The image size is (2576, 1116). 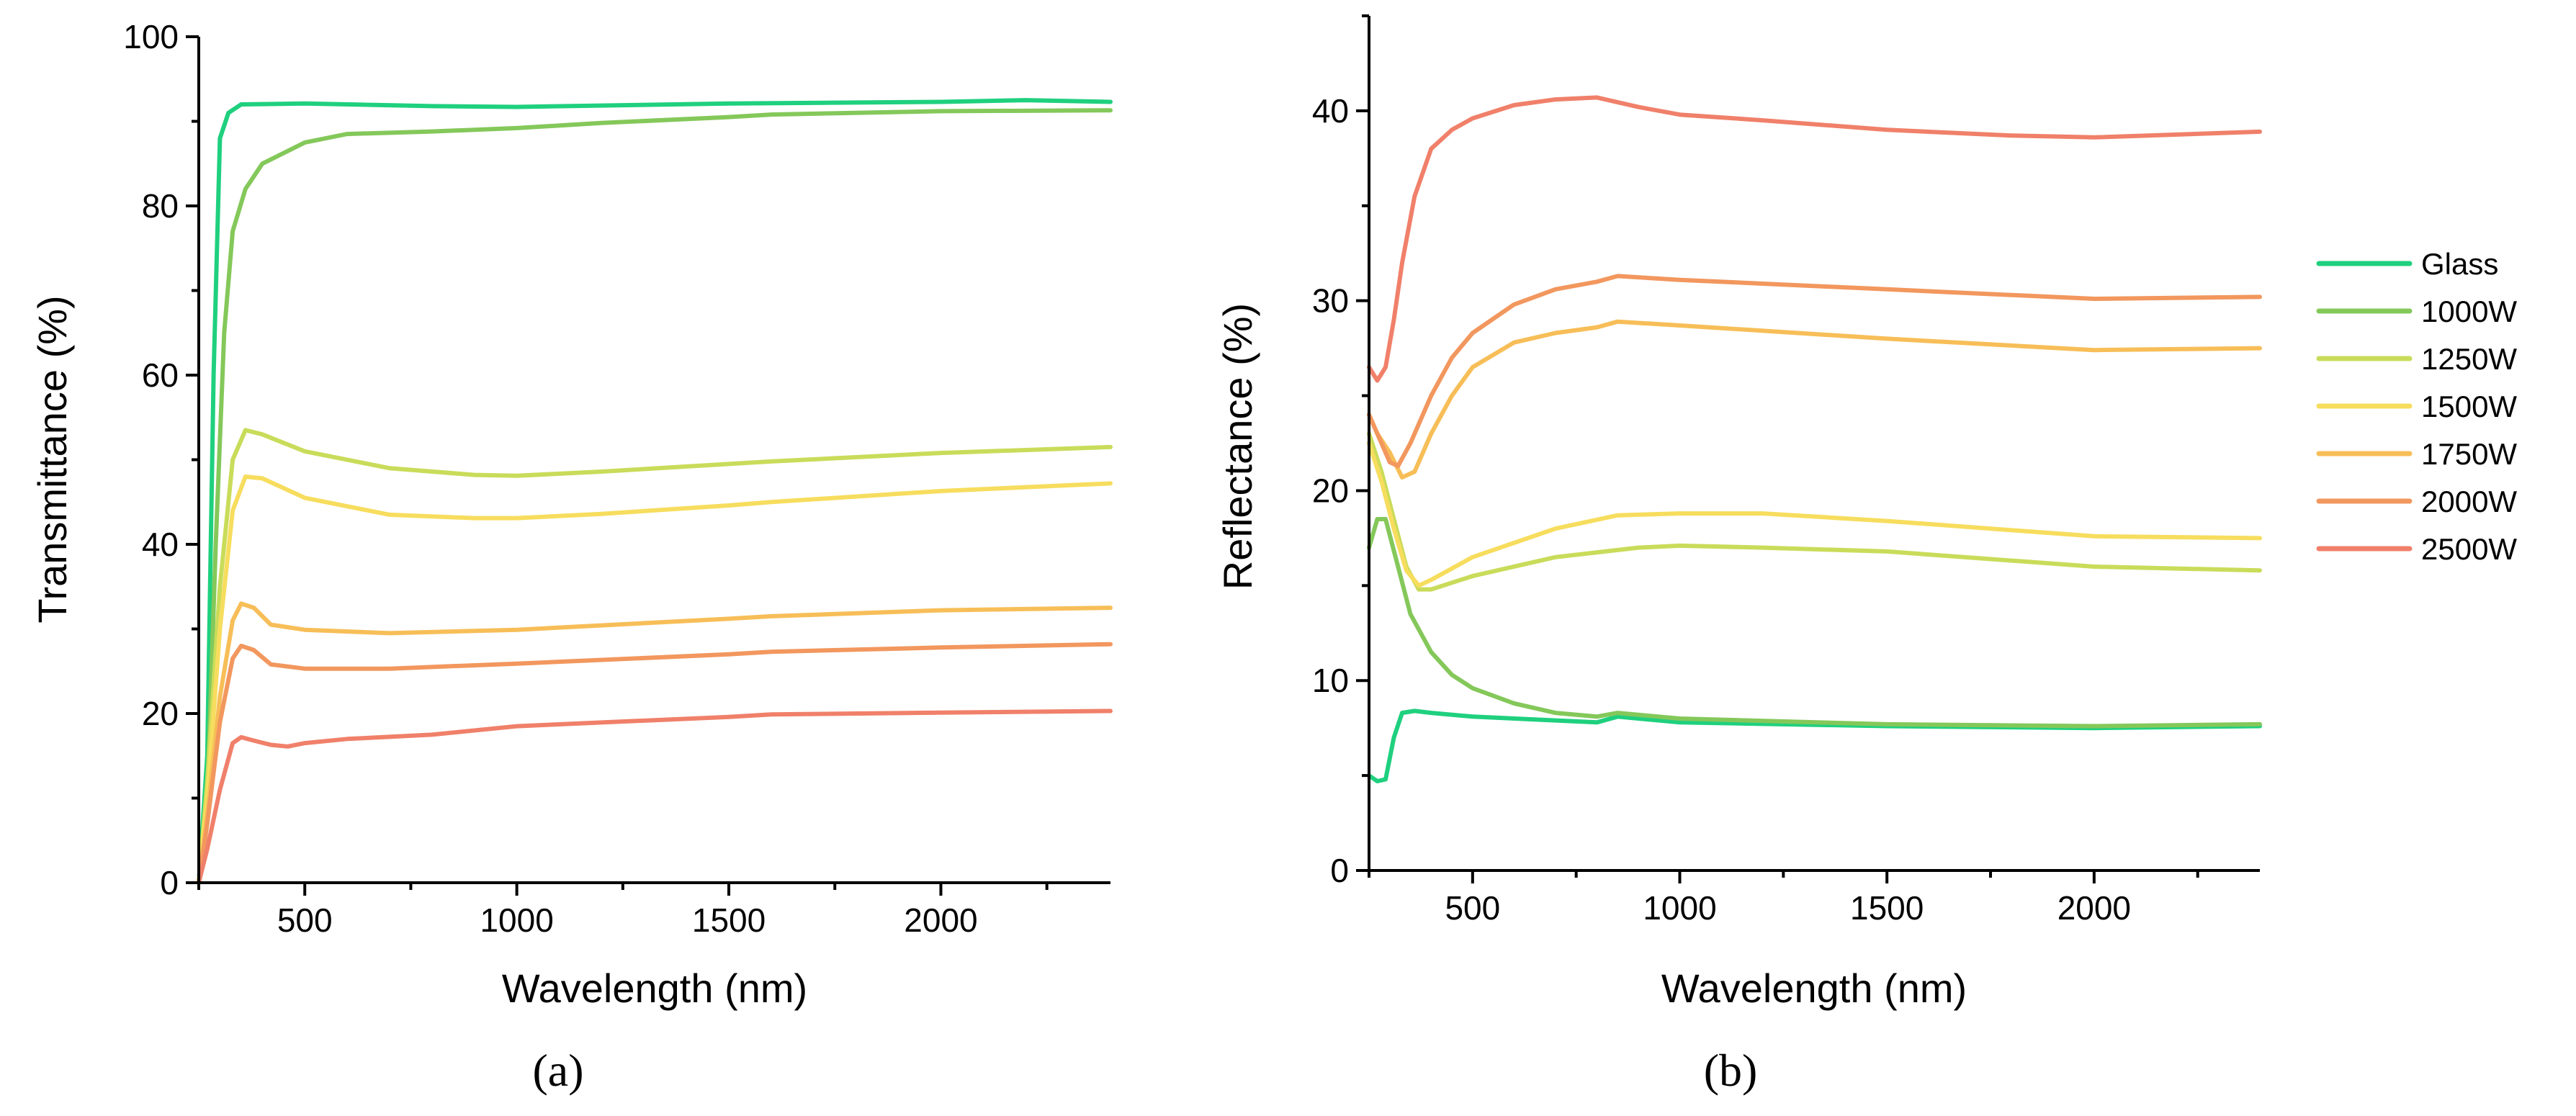 What do you see at coordinates (160, 544) in the screenshot?
I see `panel-a-y-tick-label-40: 40` at bounding box center [160, 544].